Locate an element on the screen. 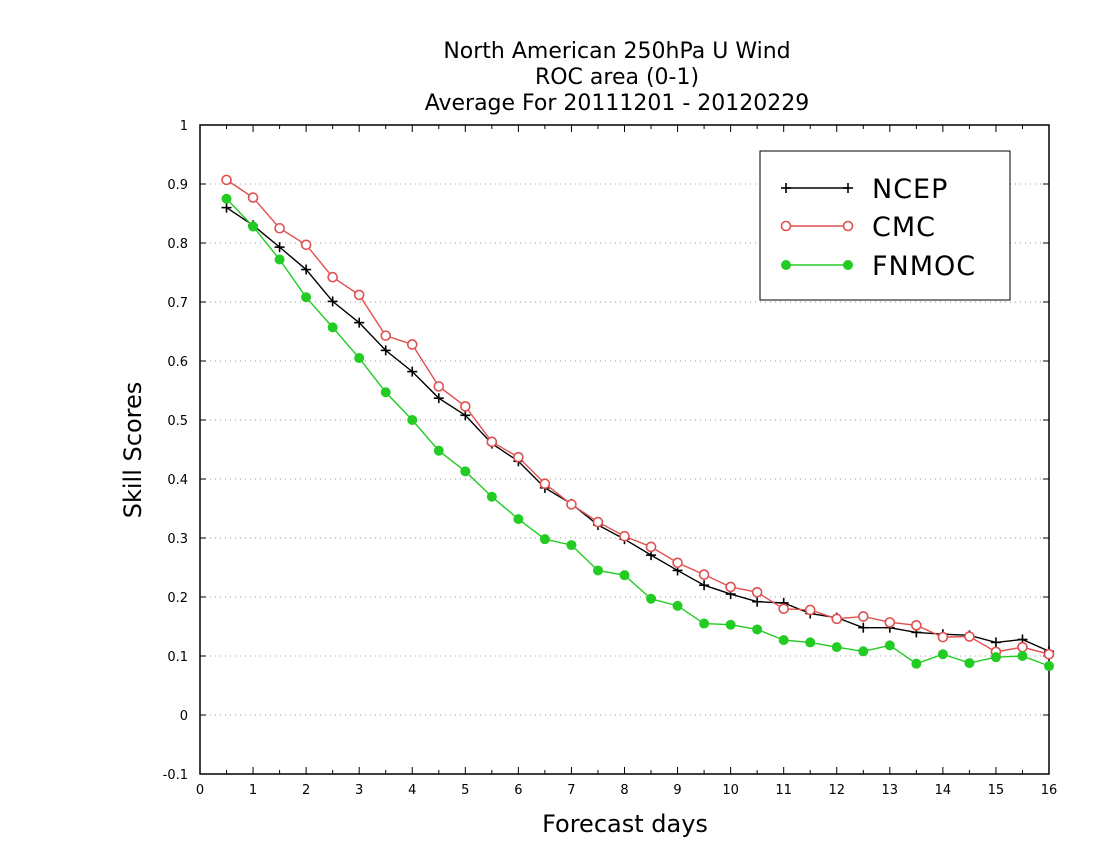  x-tick-label: 9 is located at coordinates (677, 790).